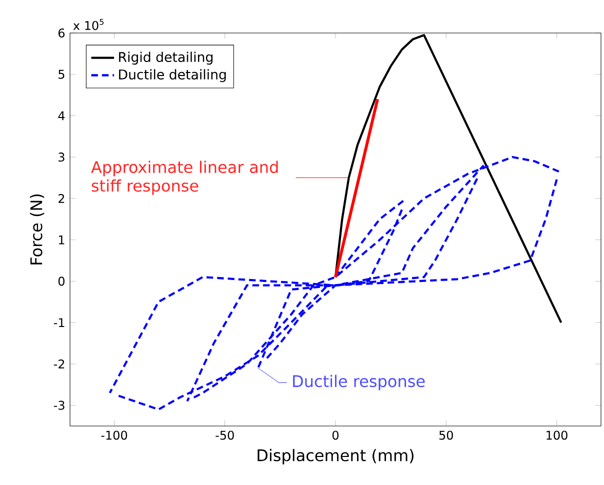 The image size is (604, 485). I want to click on legend-label: Rigid detailing, so click(165, 58).